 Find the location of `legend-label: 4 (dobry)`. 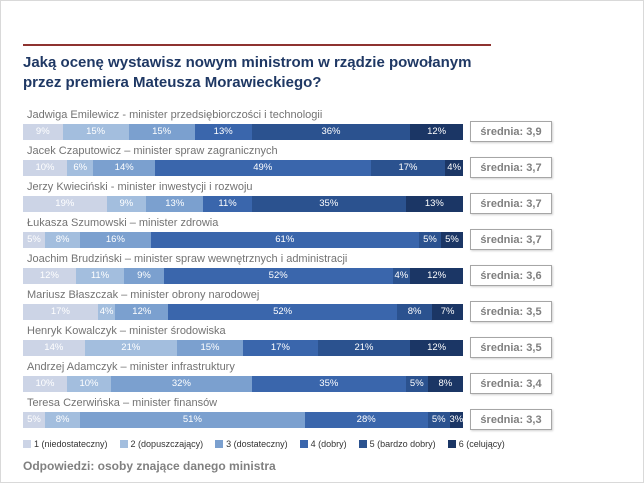

legend-label: 4 (dobry) is located at coordinates (328, 444).